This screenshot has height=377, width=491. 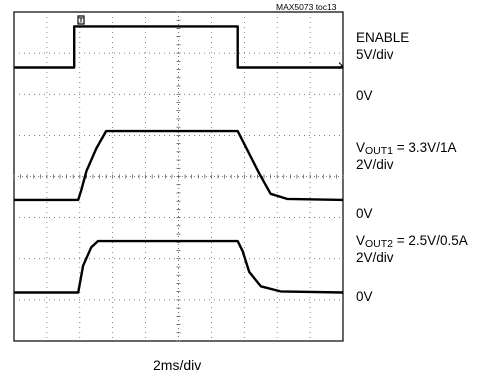 I want to click on trace-enable, so click(x=178, y=47).